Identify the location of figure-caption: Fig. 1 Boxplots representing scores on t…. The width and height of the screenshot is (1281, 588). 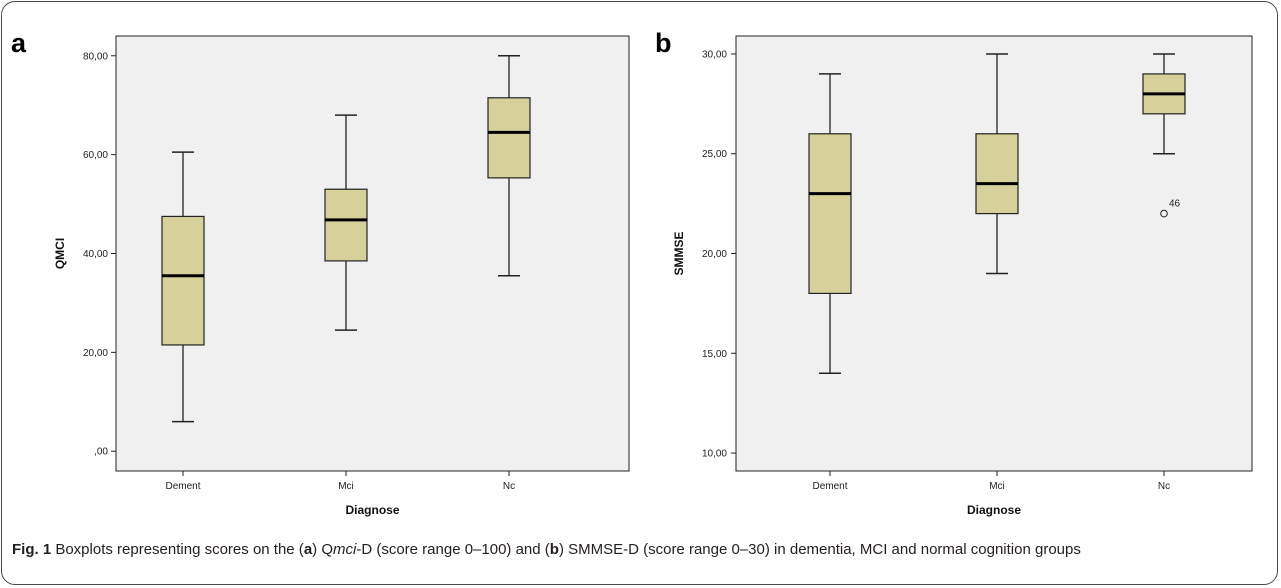
(637, 549).